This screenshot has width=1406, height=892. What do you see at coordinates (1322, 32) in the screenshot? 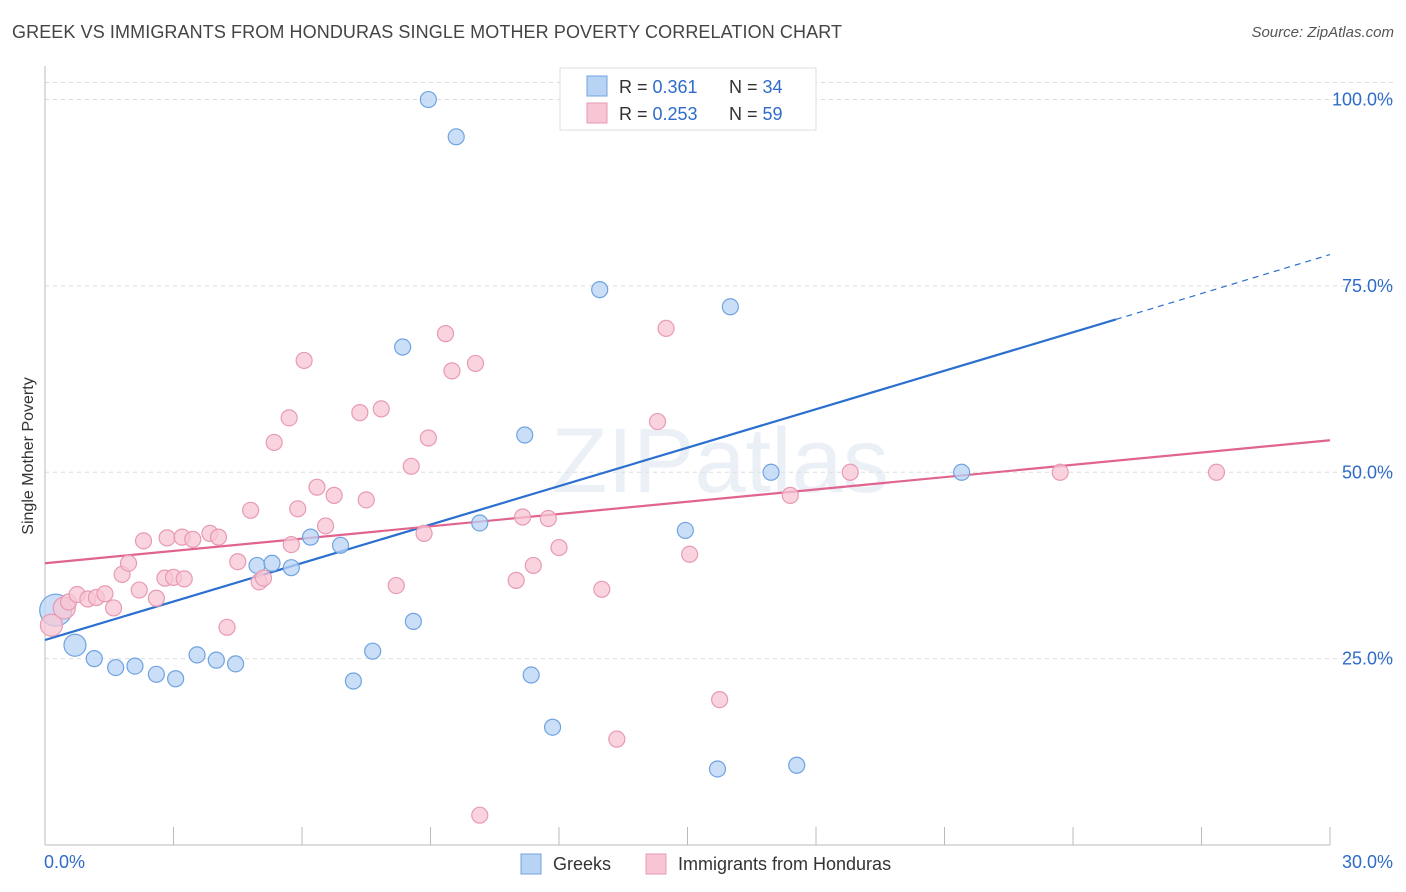
I see `chart-source: Source: ZipAtlas.com` at bounding box center [1322, 32].